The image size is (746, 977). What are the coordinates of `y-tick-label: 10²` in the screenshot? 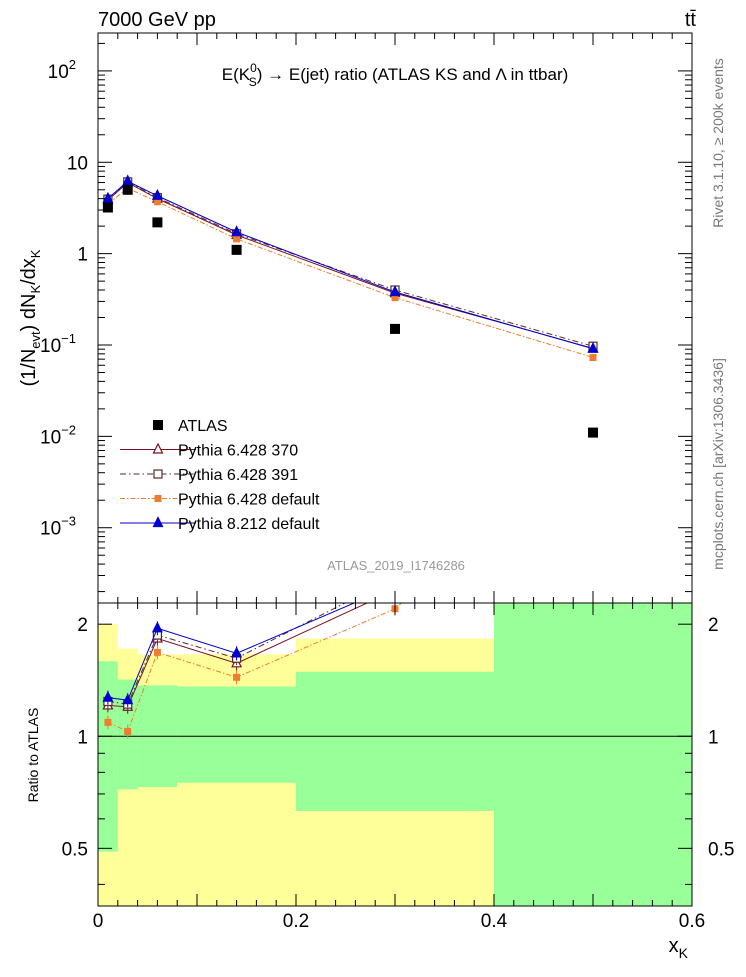 It's located at (62, 70).